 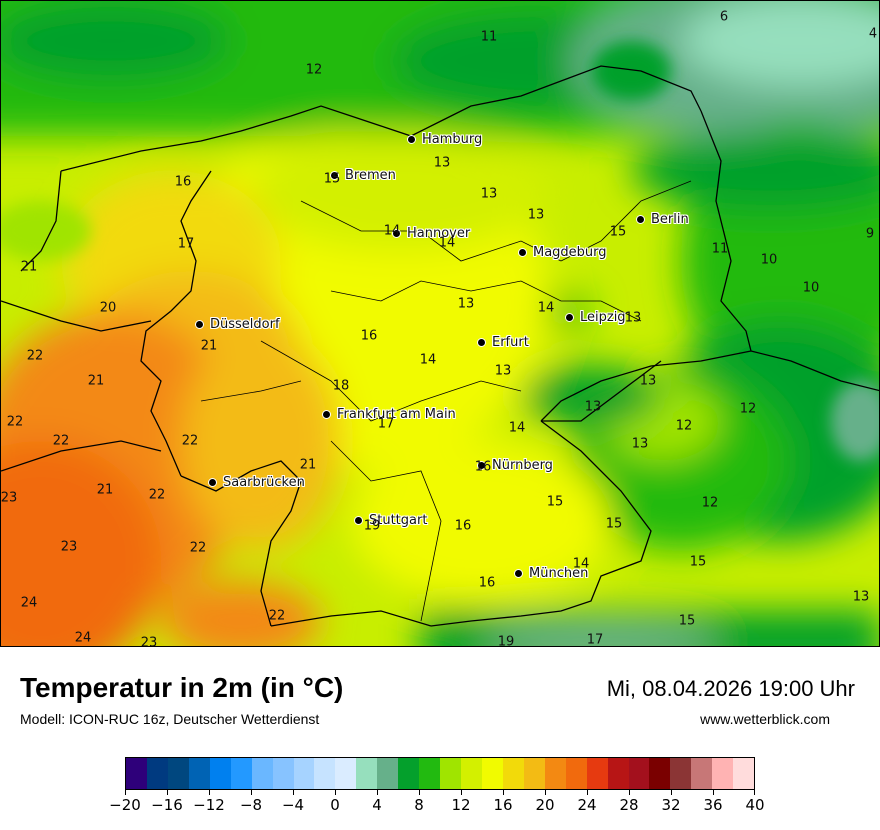 I want to click on city-name: Nürnberg, so click(x=522, y=465).